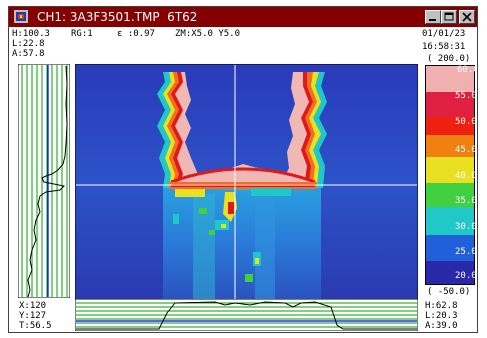  I want to click on horizontal-profile-graph, so click(246, 315).